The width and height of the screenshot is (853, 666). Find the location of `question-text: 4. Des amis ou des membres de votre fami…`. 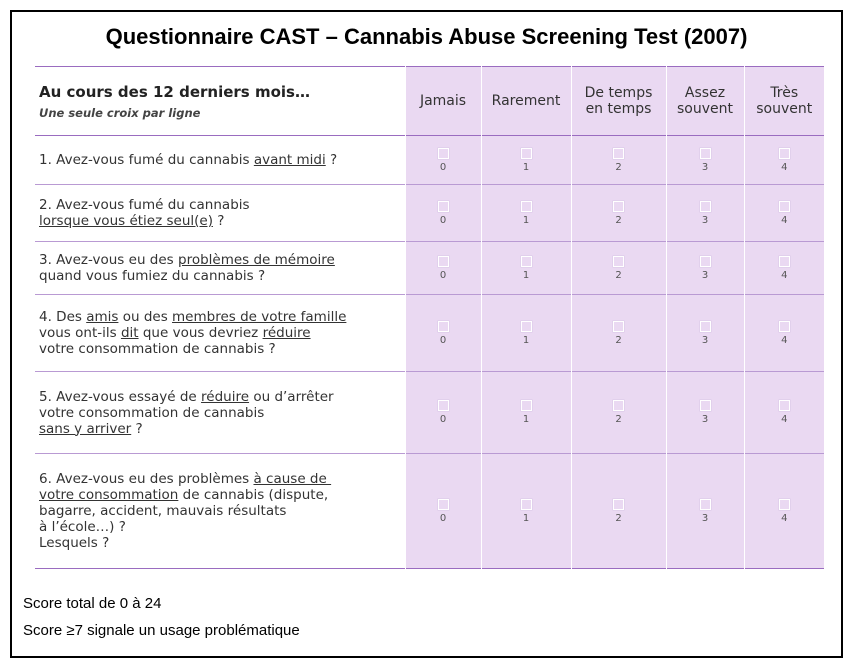

question-text: 4. Des amis ou des membres de votre fami… is located at coordinates (220, 333).